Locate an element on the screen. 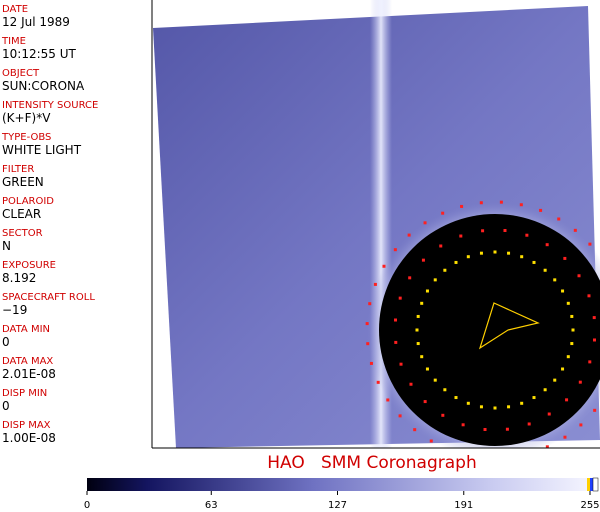  pylon-outline is located at coordinates (509, 326).